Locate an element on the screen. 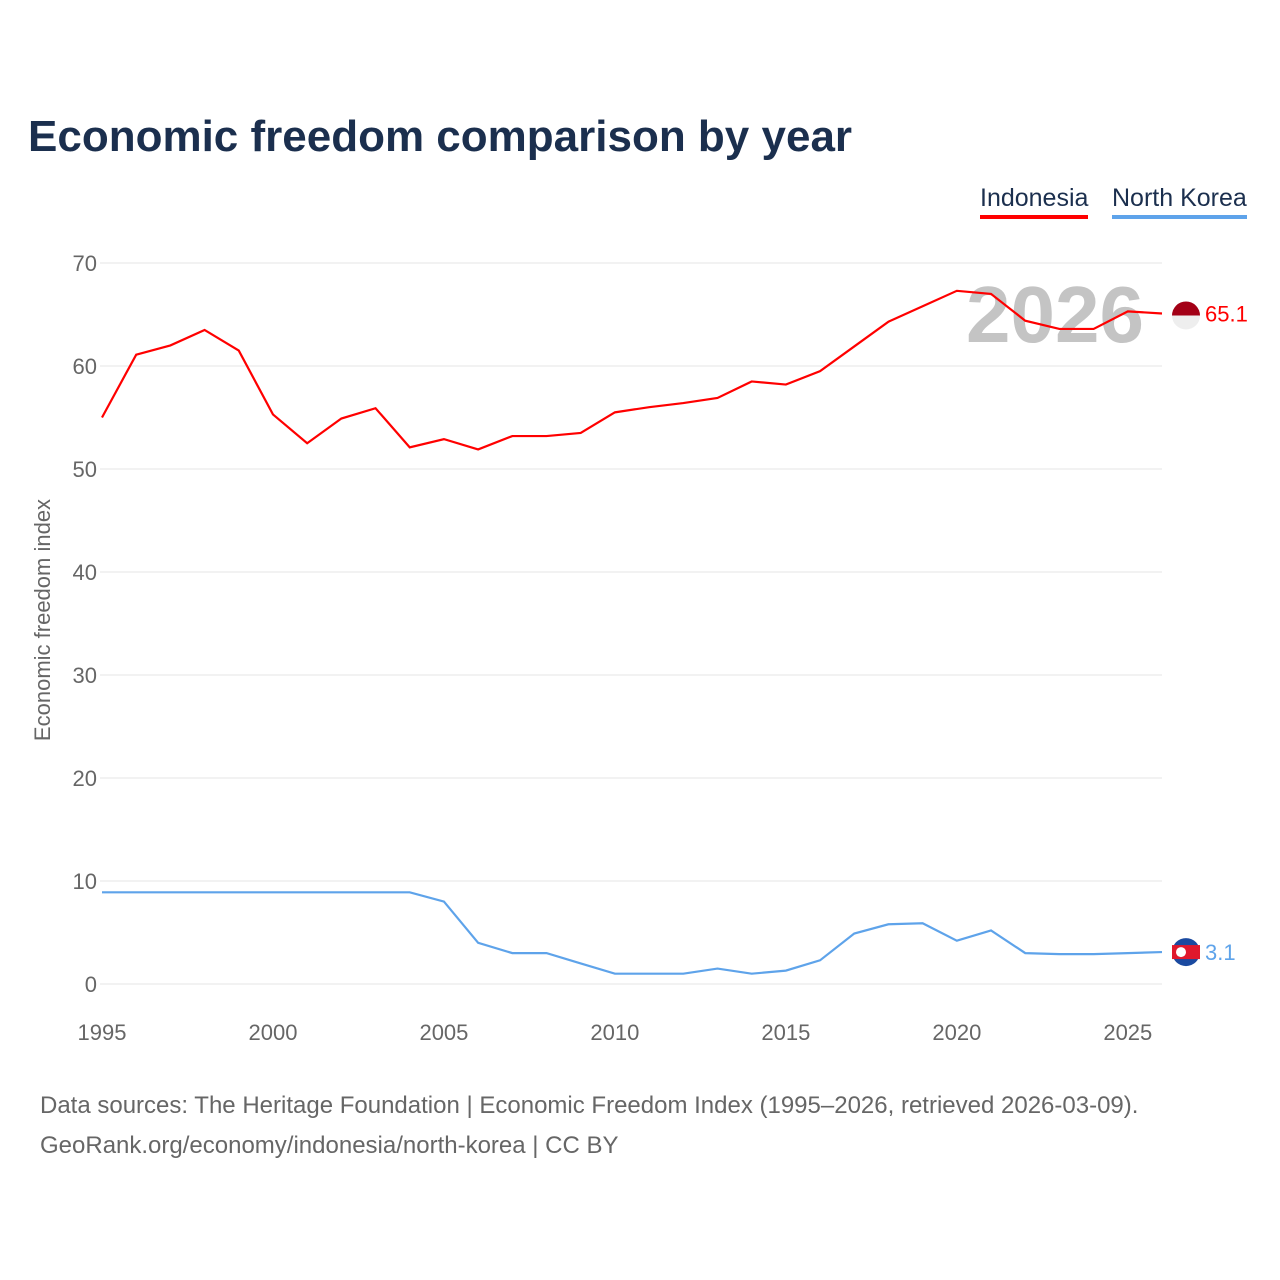 This screenshot has width=1280, height=1280. indonesia-flag-icon is located at coordinates (1186, 315).